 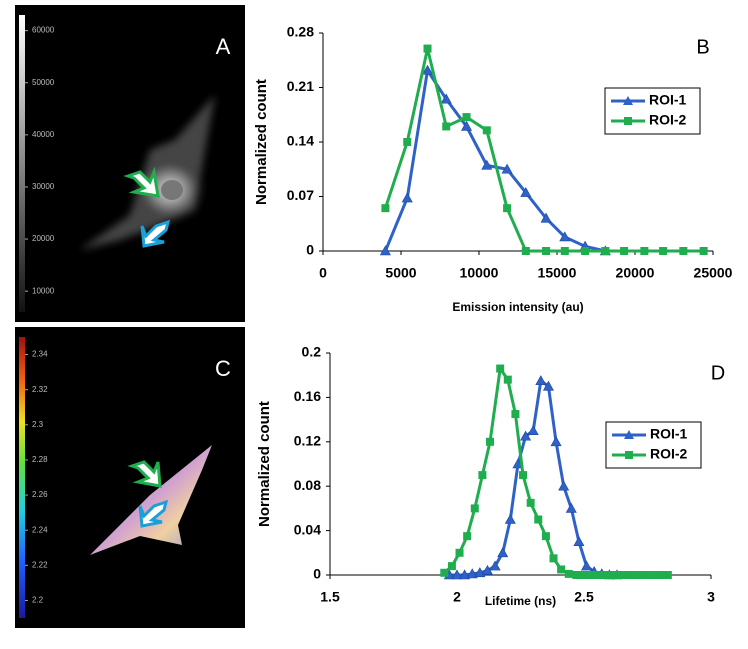 What do you see at coordinates (43, 186) in the screenshot?
I see `colorbar-tick-label: 30000` at bounding box center [43, 186].